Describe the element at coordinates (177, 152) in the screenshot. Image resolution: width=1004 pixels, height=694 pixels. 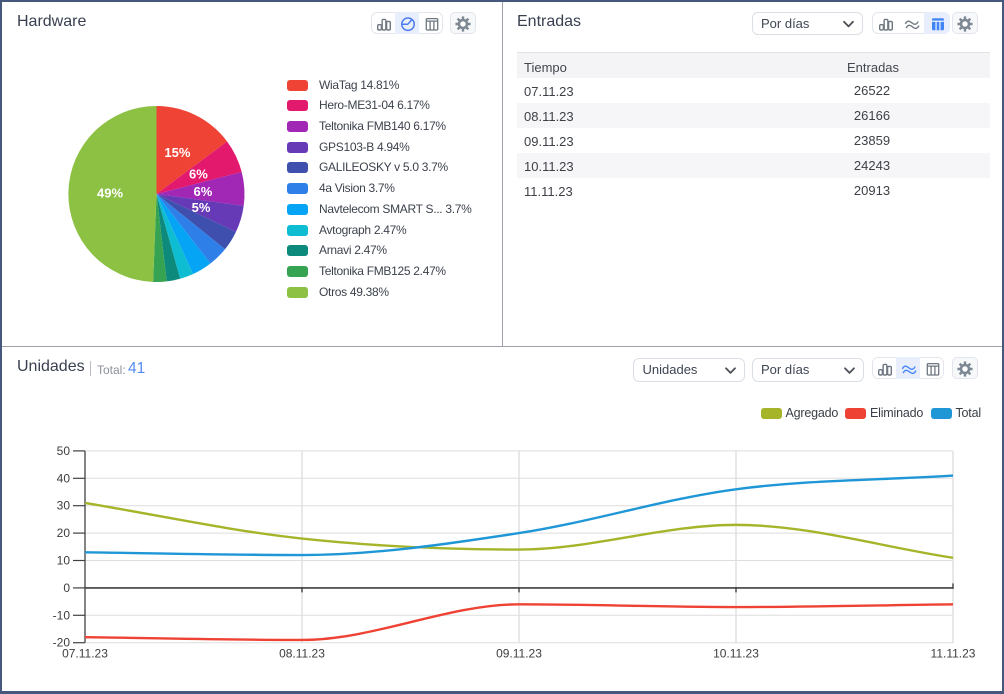
I see `svg-text: 15%` at that location.